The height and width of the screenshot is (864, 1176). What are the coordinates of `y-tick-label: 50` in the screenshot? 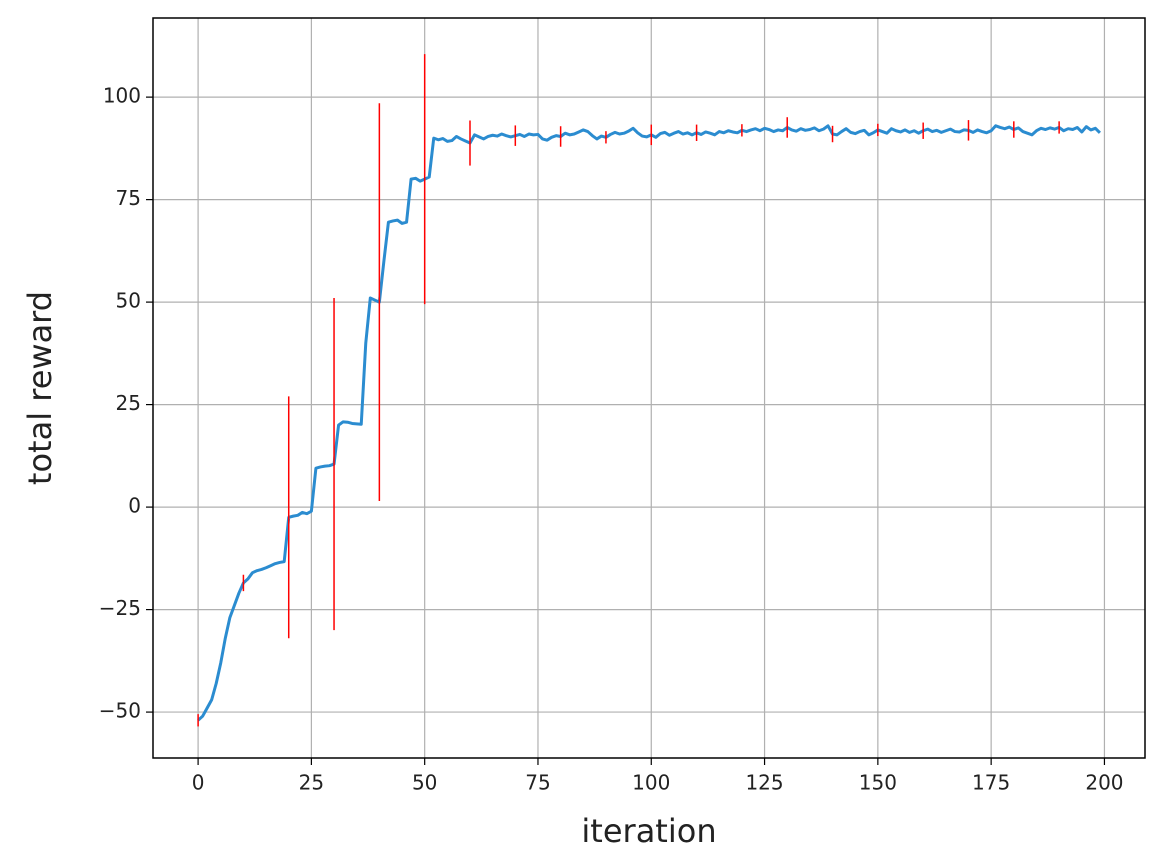 It's located at (128, 301).